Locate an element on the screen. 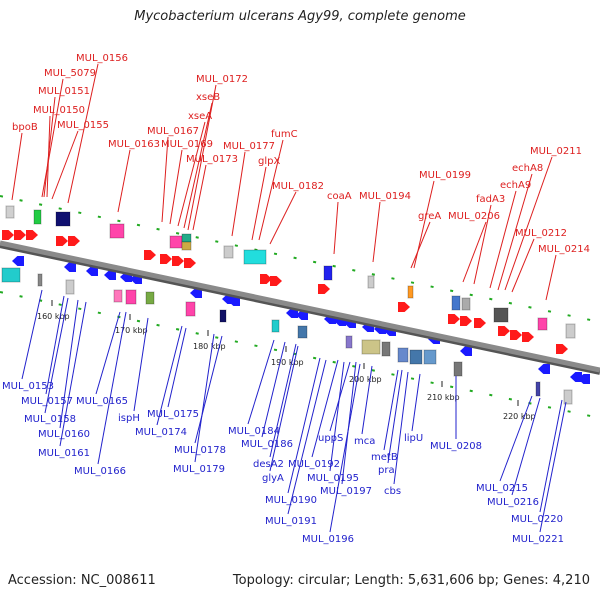 This screenshot has height=600, width=600. gene-label: MUL_0175 is located at coordinates (173, 414).